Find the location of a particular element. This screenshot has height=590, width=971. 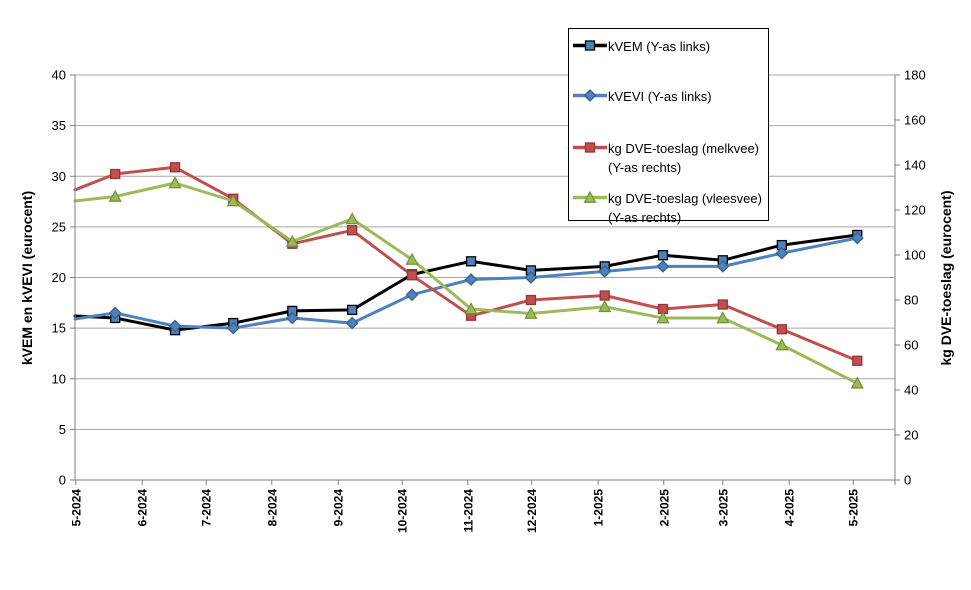

series-kvevi is located at coordinates (468, 283).